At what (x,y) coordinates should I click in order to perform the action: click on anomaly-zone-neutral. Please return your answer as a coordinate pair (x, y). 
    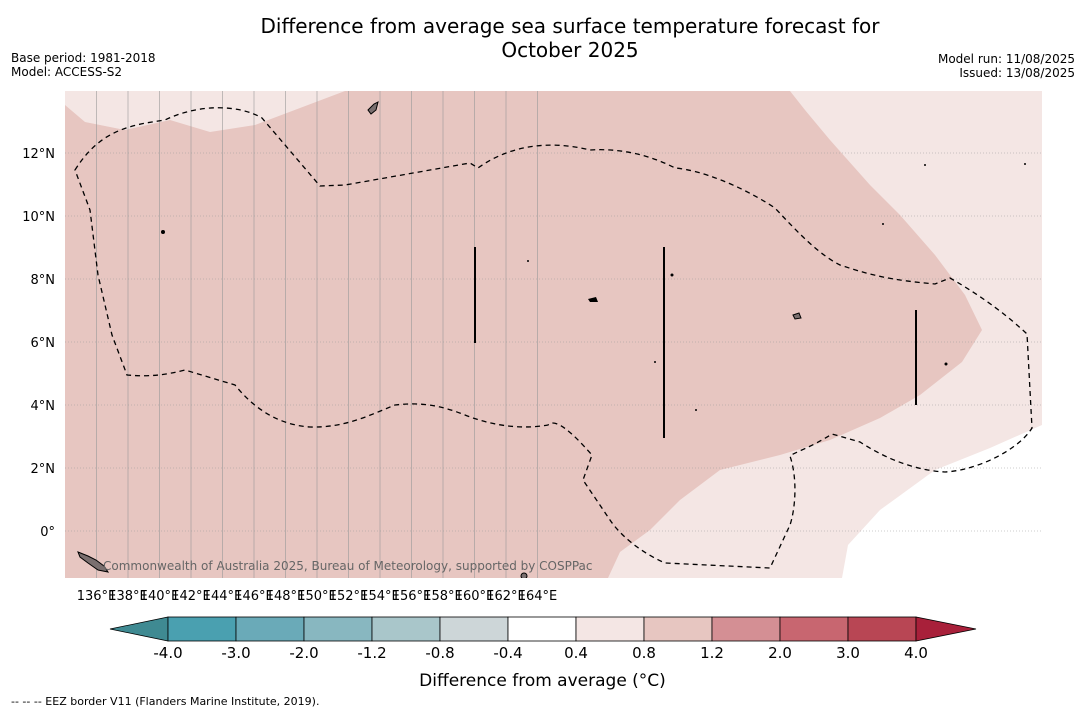
    Looking at the image, I should click on (942, 501).